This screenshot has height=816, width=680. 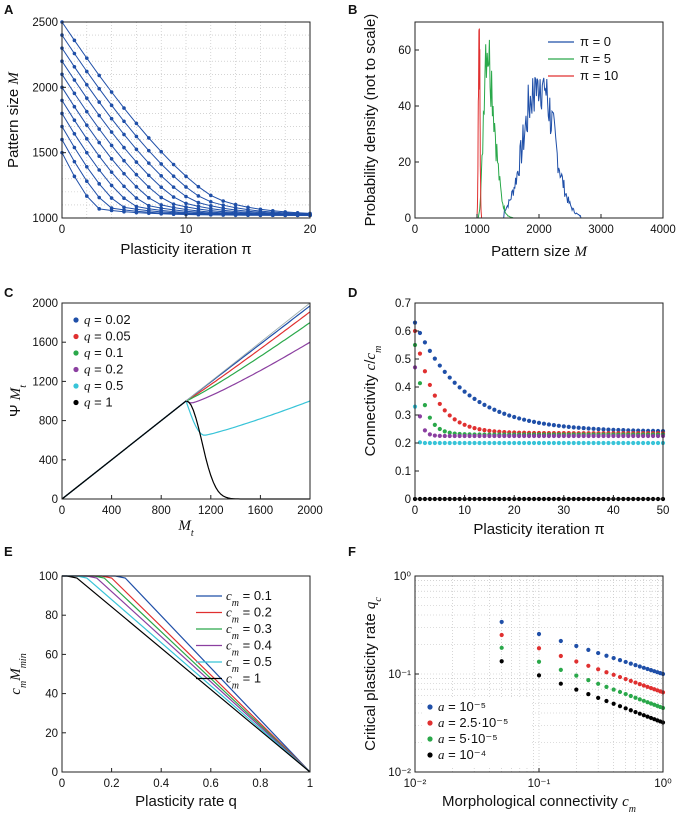 I want to click on y-axis-label: cmMmin, so click(x=18, y=673).